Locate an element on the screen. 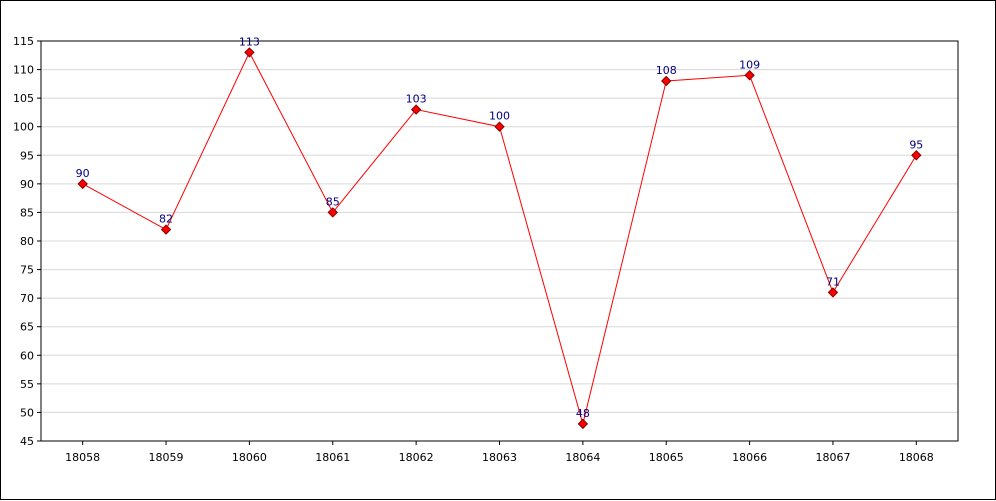  x-tick-label: 18063 is located at coordinates (499, 457).